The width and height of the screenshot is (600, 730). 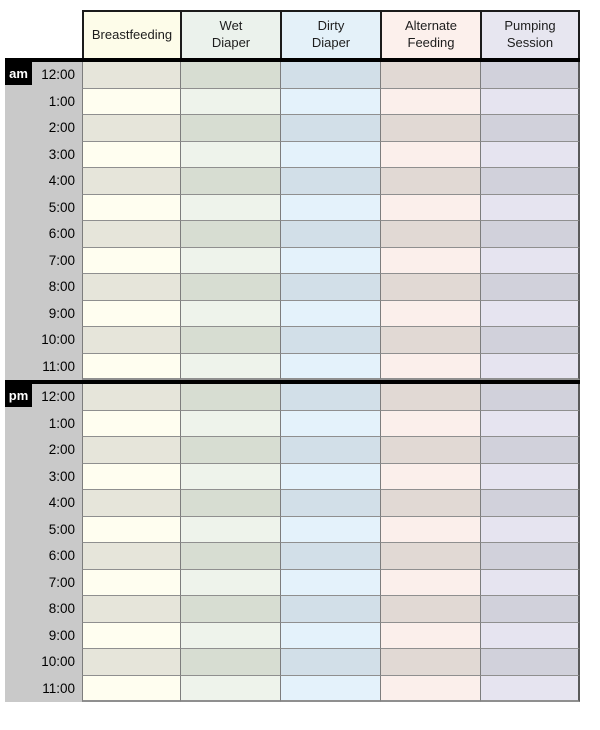 What do you see at coordinates (530, 34) in the screenshot?
I see `column-header-label: Pumping Session` at bounding box center [530, 34].